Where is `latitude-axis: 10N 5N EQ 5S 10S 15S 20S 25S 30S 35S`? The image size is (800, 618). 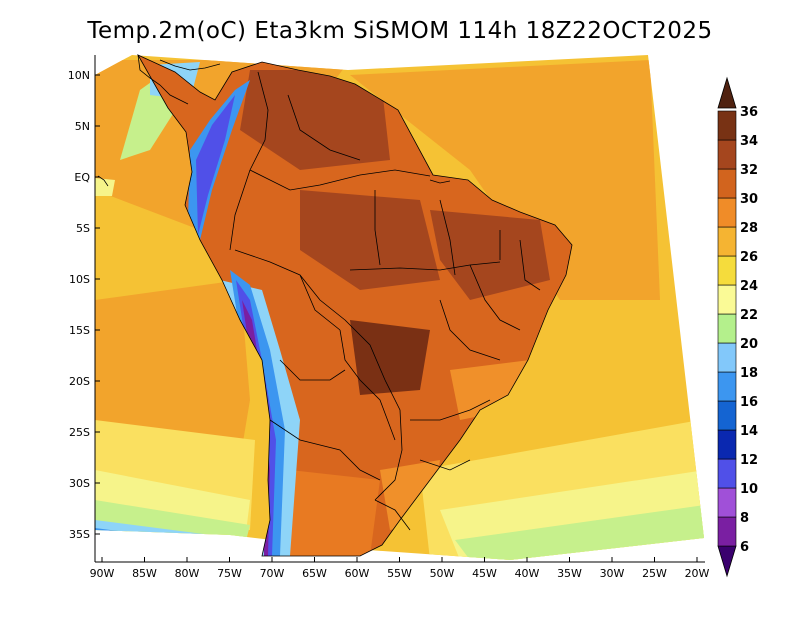
latitude-axis: 10N 5N EQ 5S 10S 15S 20S 25S 30S 35S is located at coordinates (84, 305).